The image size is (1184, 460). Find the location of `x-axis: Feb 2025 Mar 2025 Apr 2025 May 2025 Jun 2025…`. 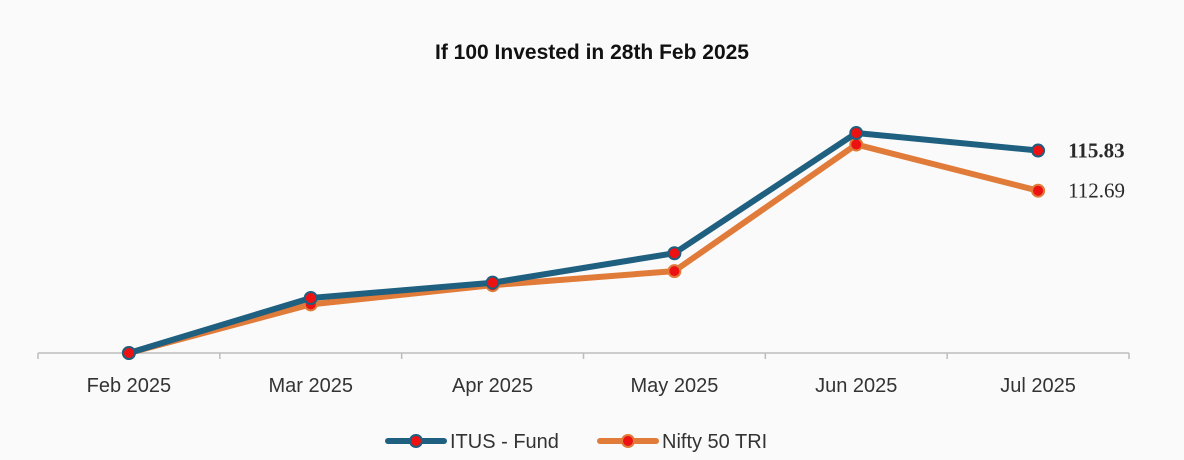

x-axis: Feb 2025 Mar 2025 Apr 2025 May 2025 Jun 2025… is located at coordinates (583, 374).